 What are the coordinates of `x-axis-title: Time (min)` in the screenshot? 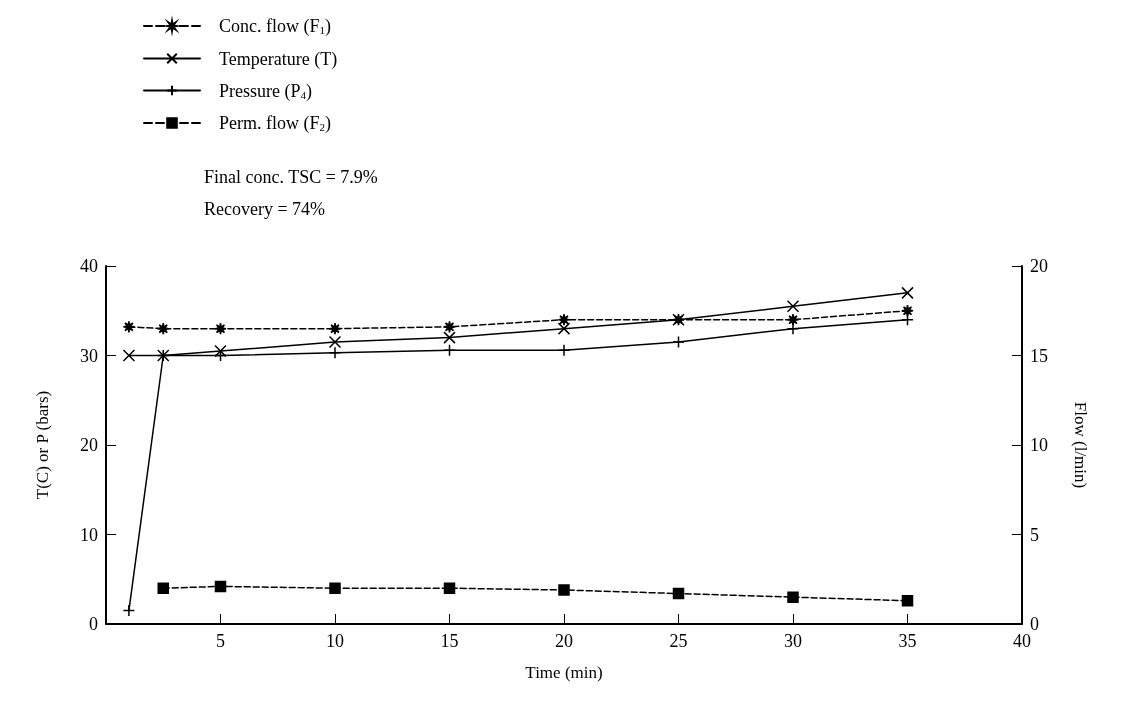 It's located at (564, 672).